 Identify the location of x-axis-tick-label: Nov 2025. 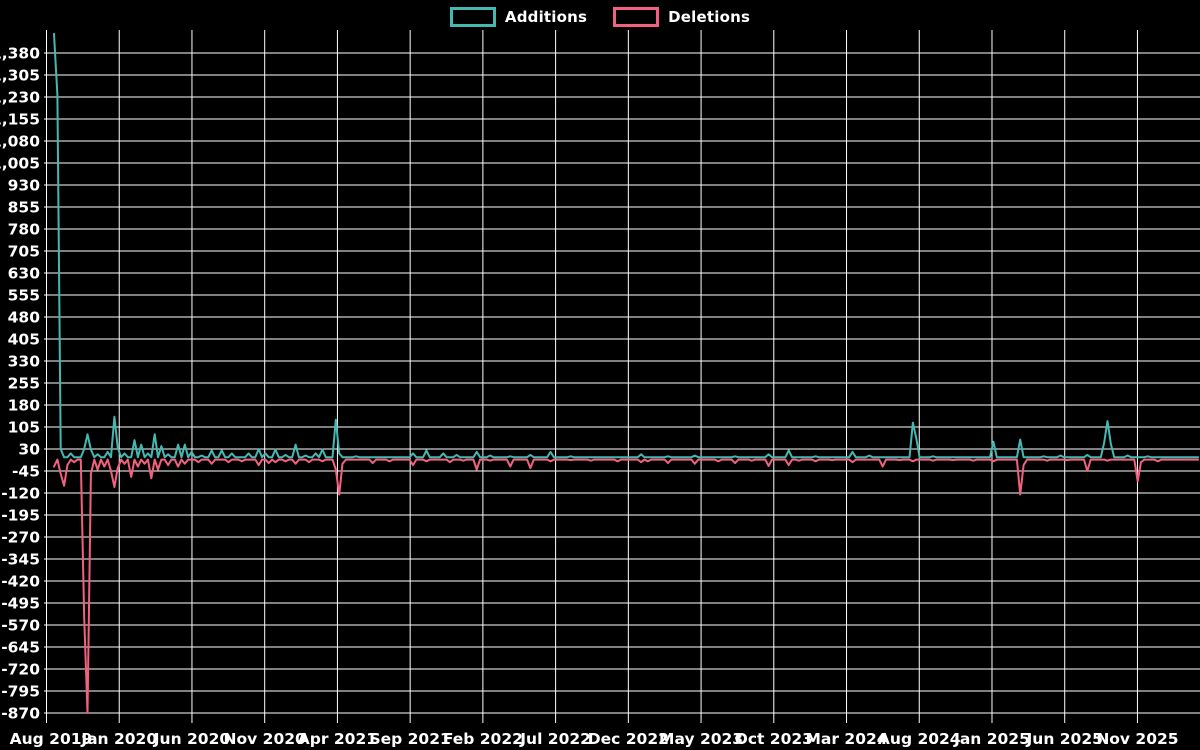
(1137, 739).